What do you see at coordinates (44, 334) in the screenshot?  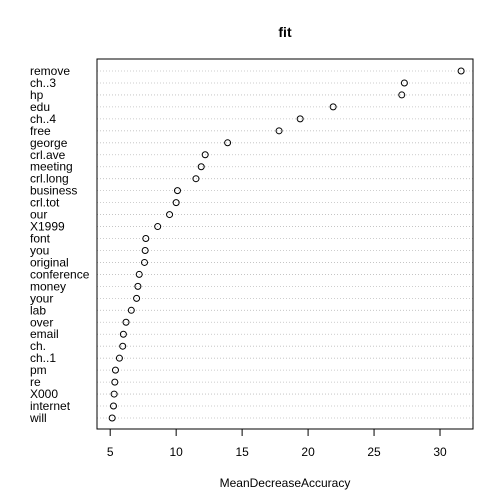 I see `category-label: email` at bounding box center [44, 334].